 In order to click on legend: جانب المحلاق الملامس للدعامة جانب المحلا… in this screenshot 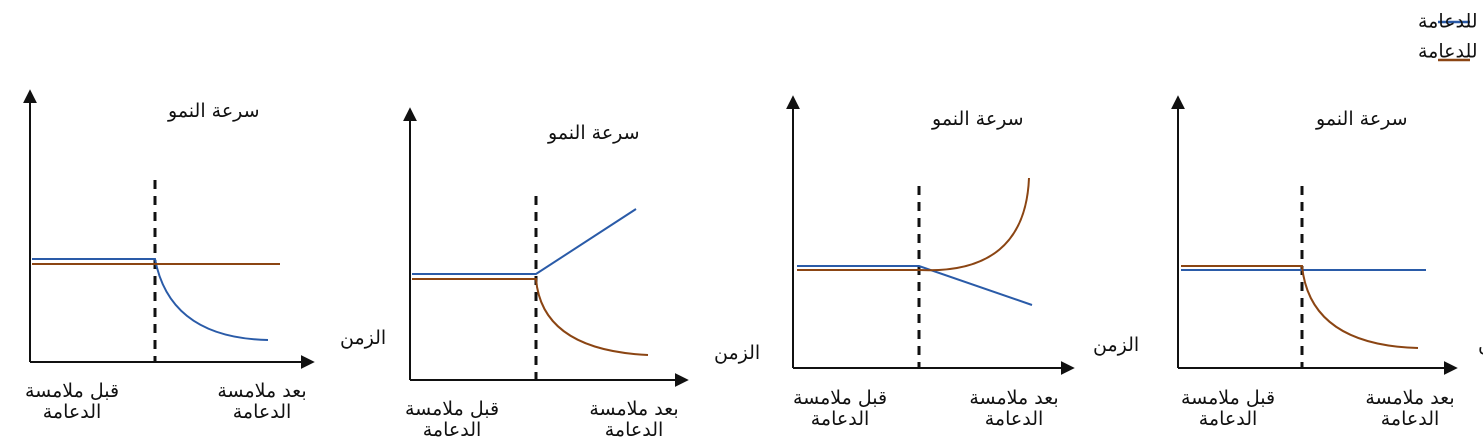, I will do `click(1450, 37)`.